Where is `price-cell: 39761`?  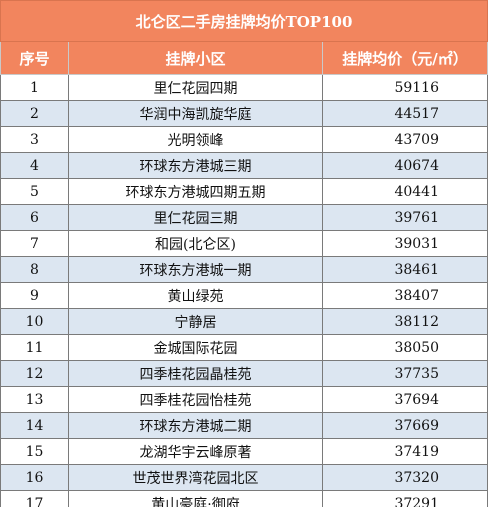 price-cell: 39761 is located at coordinates (405, 217).